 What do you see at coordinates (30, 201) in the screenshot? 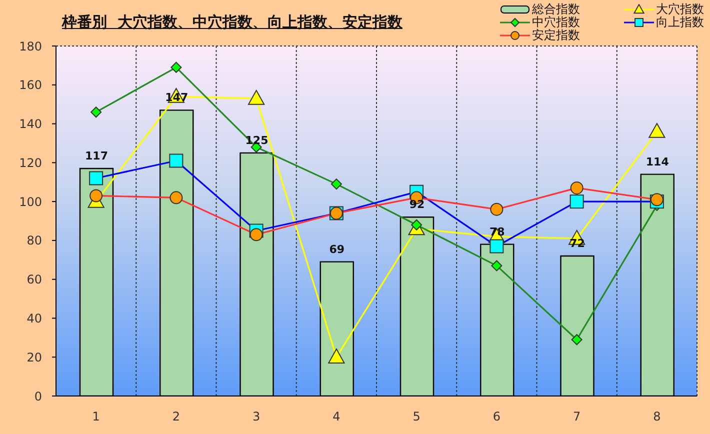
I see `y-tick-label: 100` at bounding box center [30, 201].